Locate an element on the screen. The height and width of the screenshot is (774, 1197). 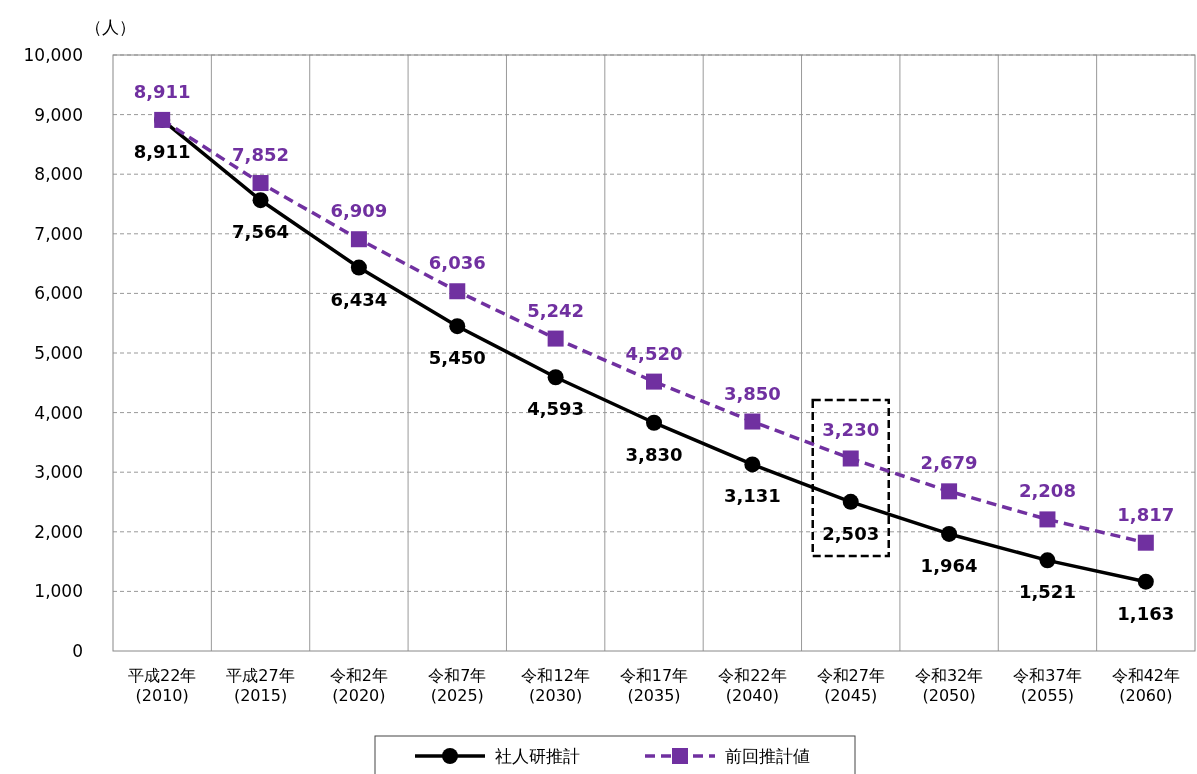
data-label: 6,036 is located at coordinates (457, 263).